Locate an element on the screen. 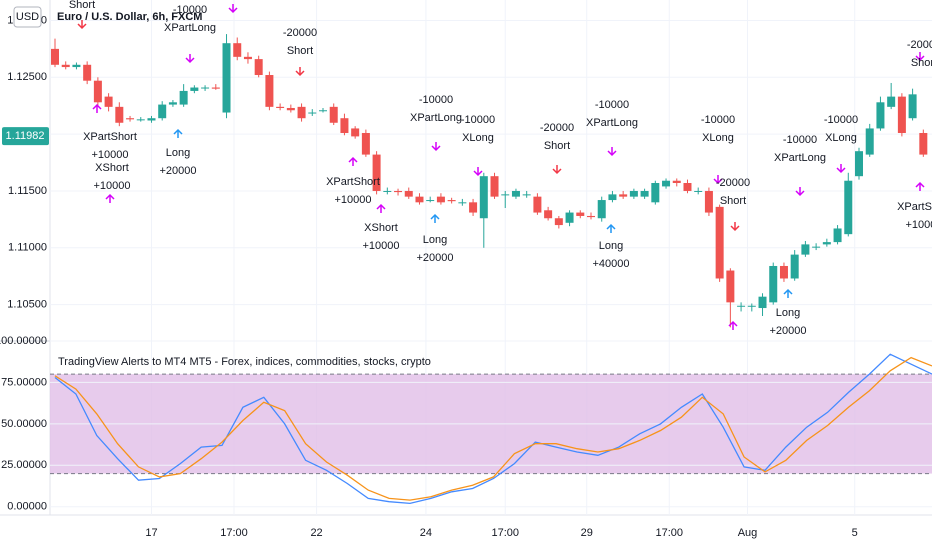 The height and width of the screenshot is (550, 932). currency-button is located at coordinates (27, 17).